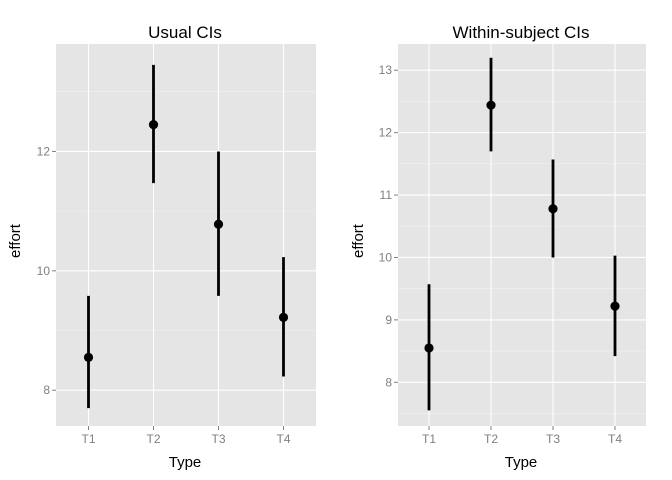  What do you see at coordinates (185, 32) in the screenshot?
I see `chart-title: Usual CIs` at bounding box center [185, 32].